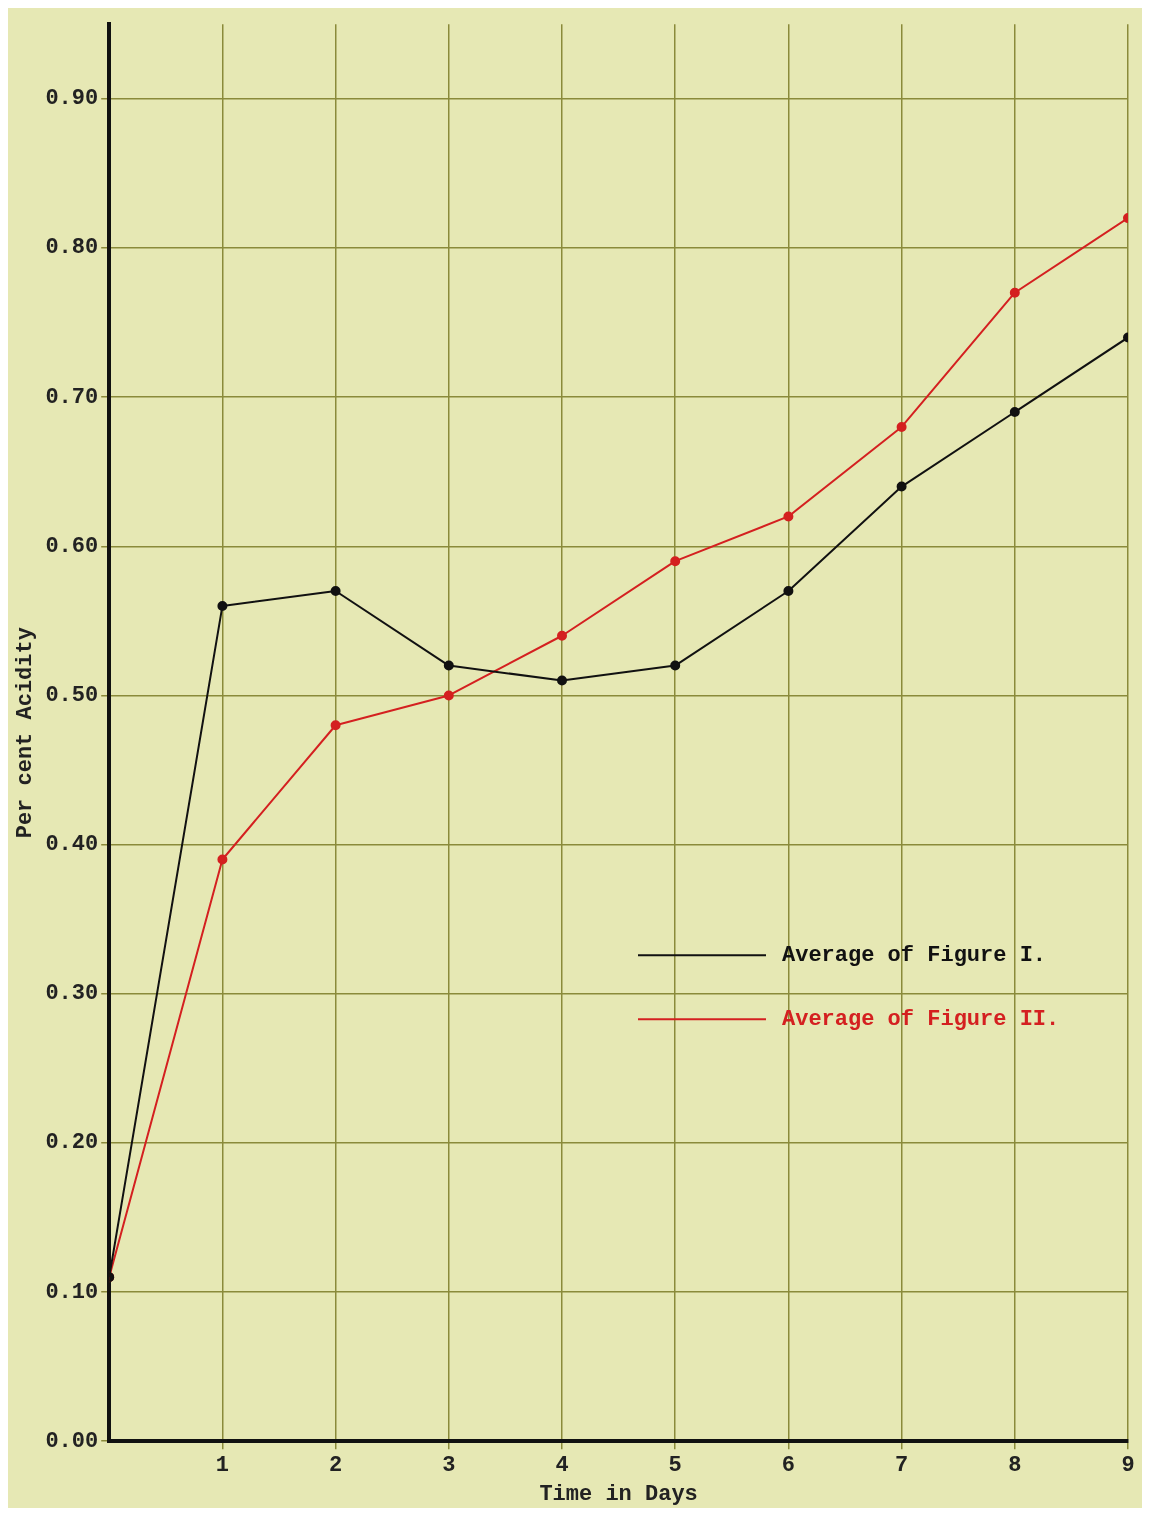 This screenshot has width=1150, height=1521. What do you see at coordinates (562, 1465) in the screenshot?
I see `x-tick-label: 4` at bounding box center [562, 1465].